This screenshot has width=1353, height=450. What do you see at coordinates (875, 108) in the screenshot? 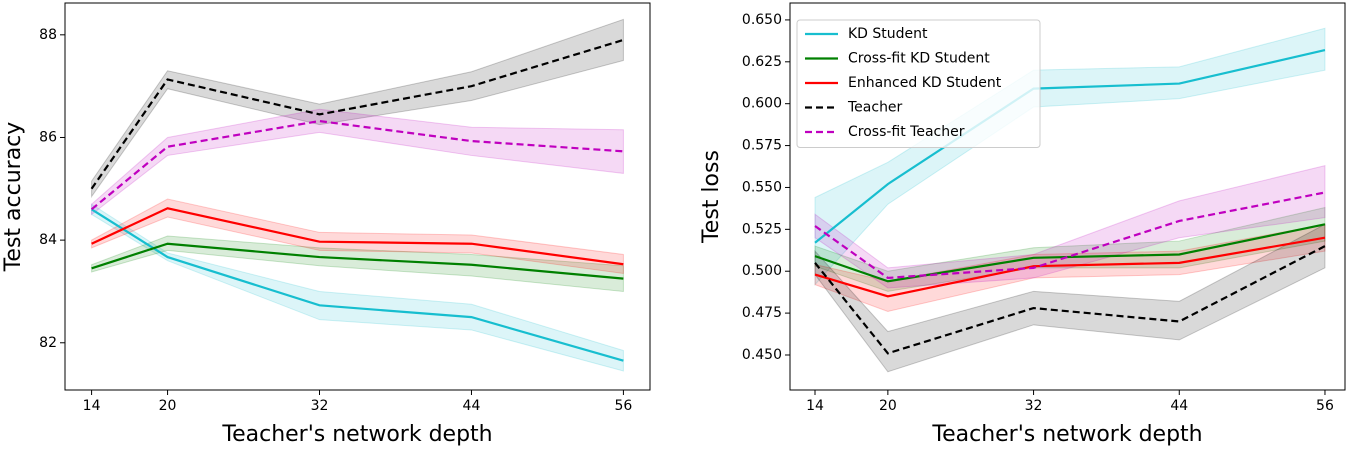
I see `legend-label: Teacher` at bounding box center [875, 108].